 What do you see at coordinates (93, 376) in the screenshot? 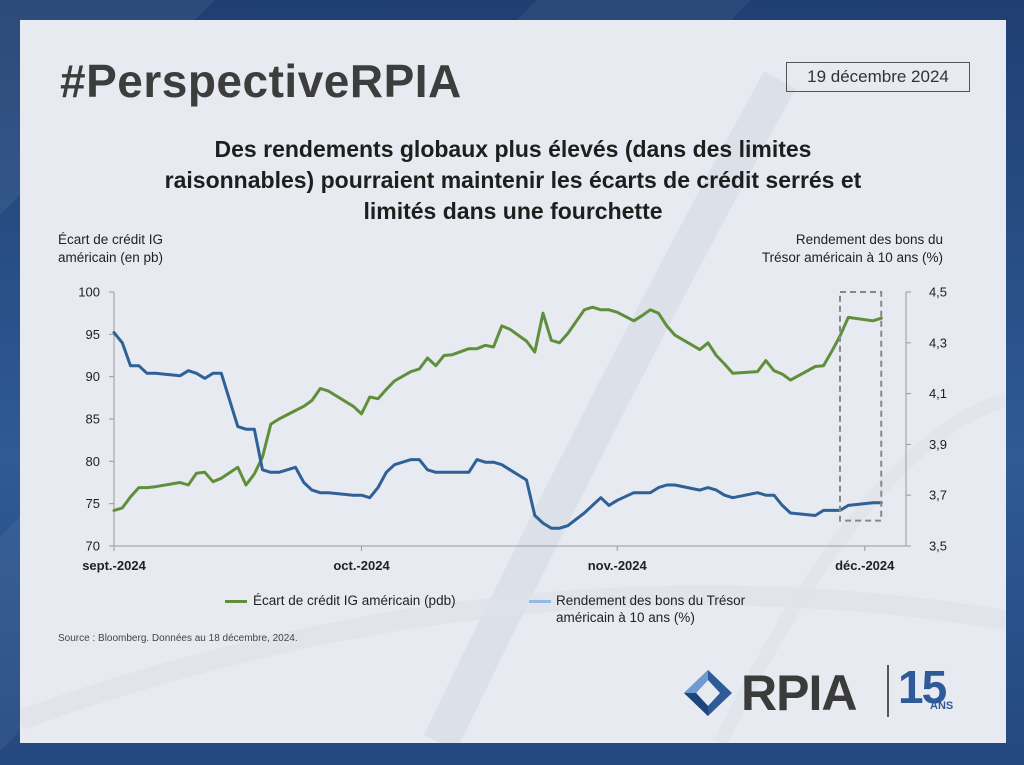
I see `left-tick-label: 90` at bounding box center [93, 376].